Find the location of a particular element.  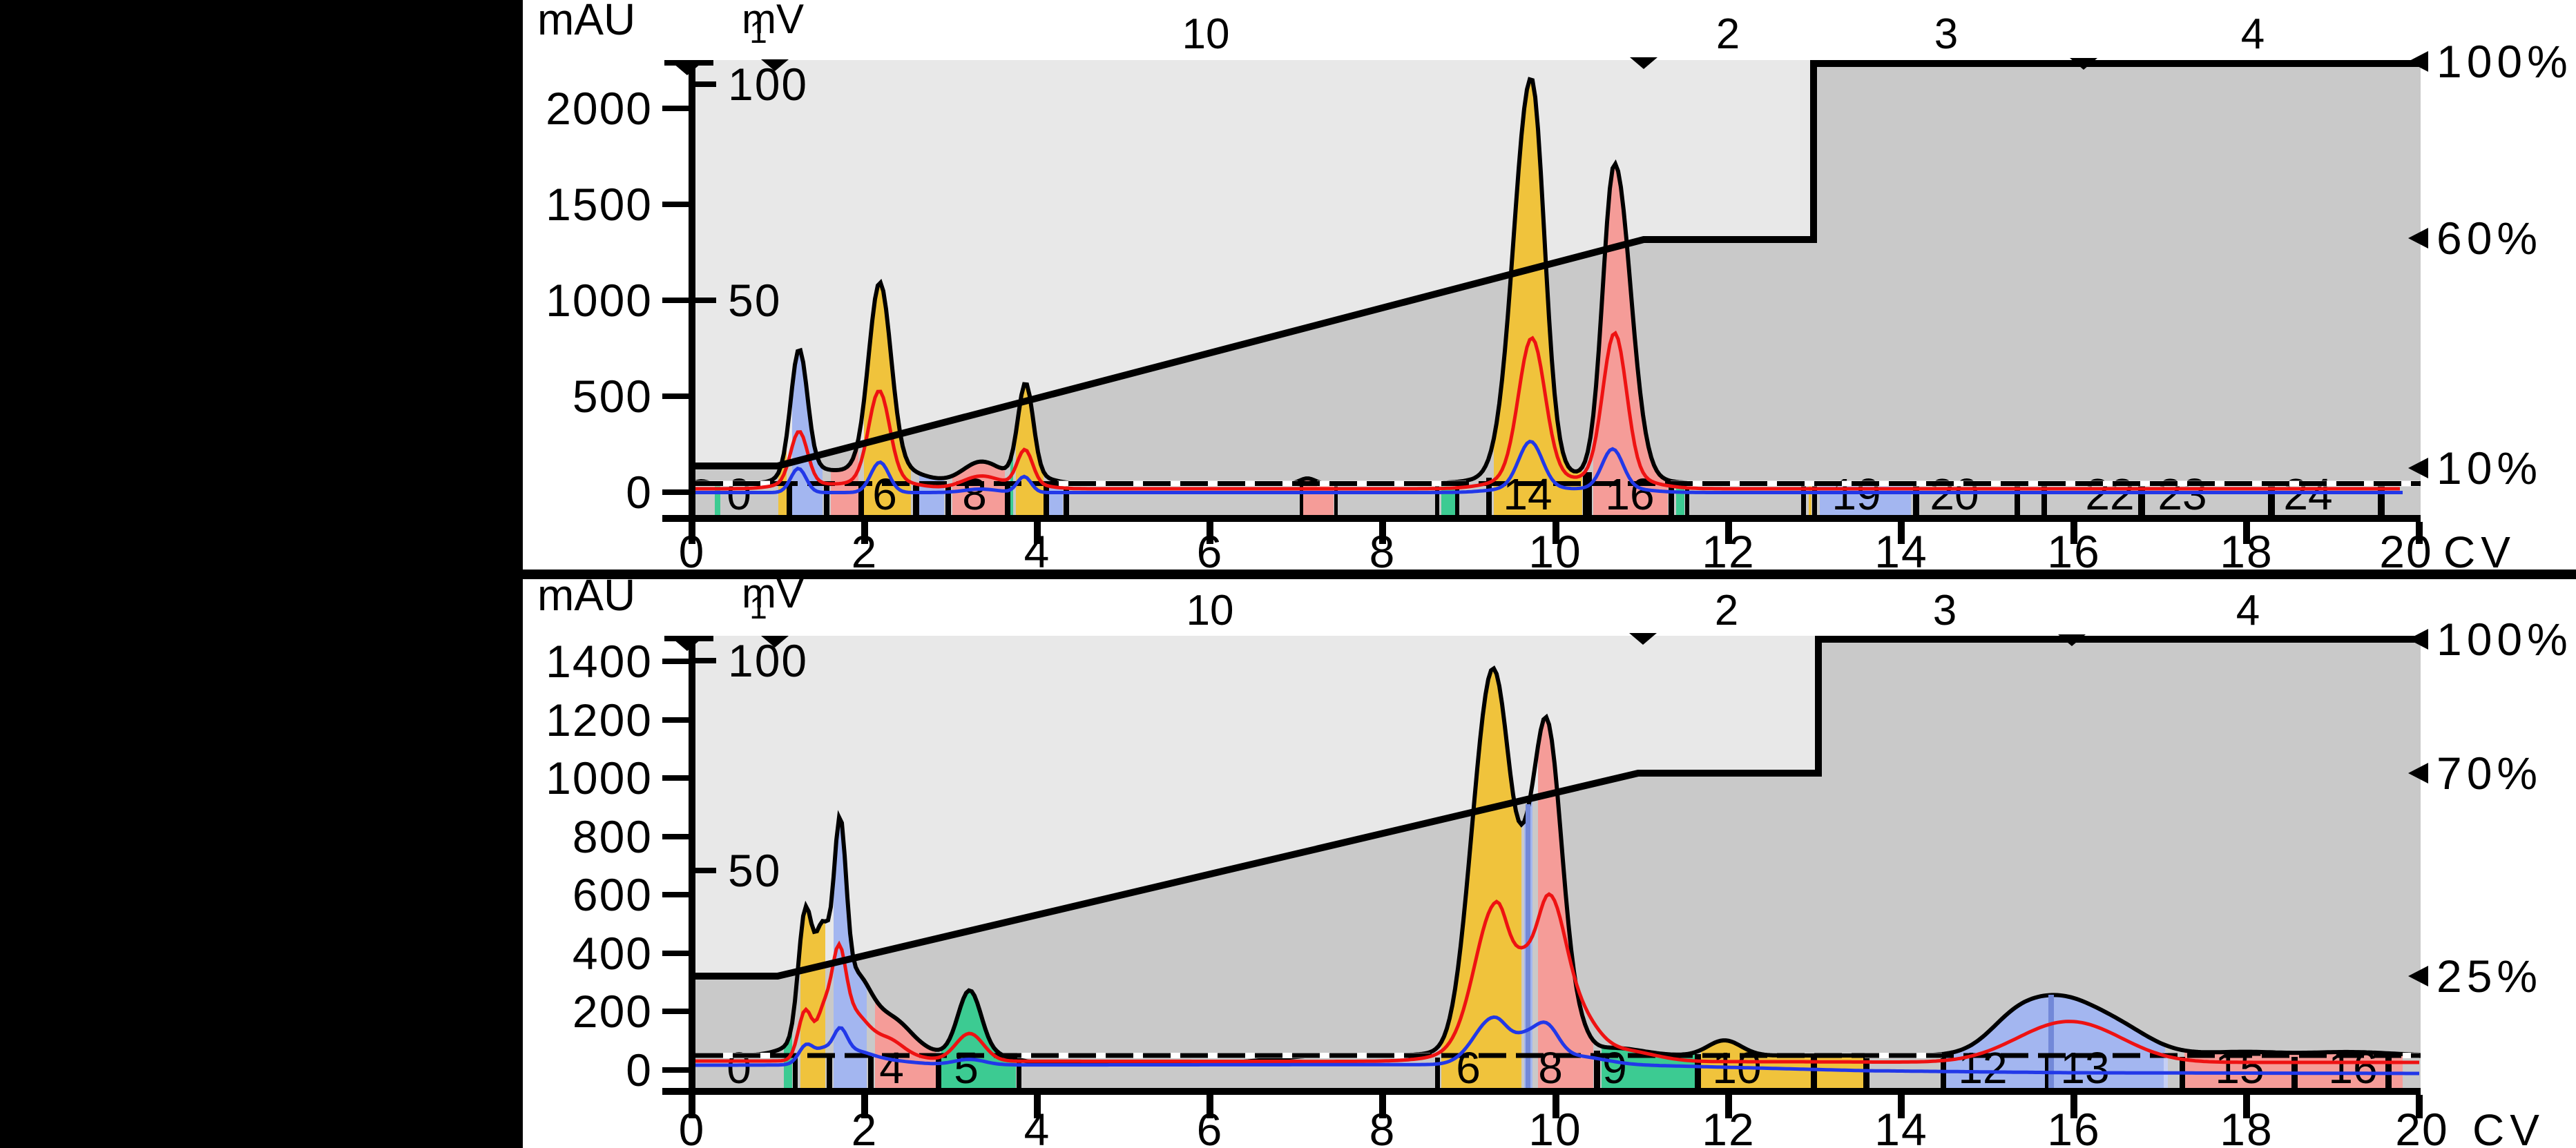

svg-text: 800 is located at coordinates (613, 836).